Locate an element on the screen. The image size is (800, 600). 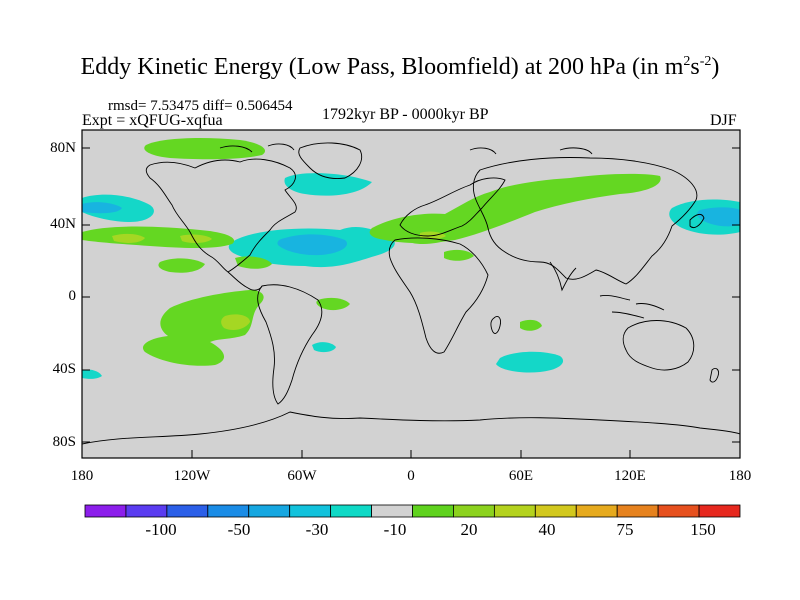
colorbar-label: 40 is located at coordinates (547, 529).